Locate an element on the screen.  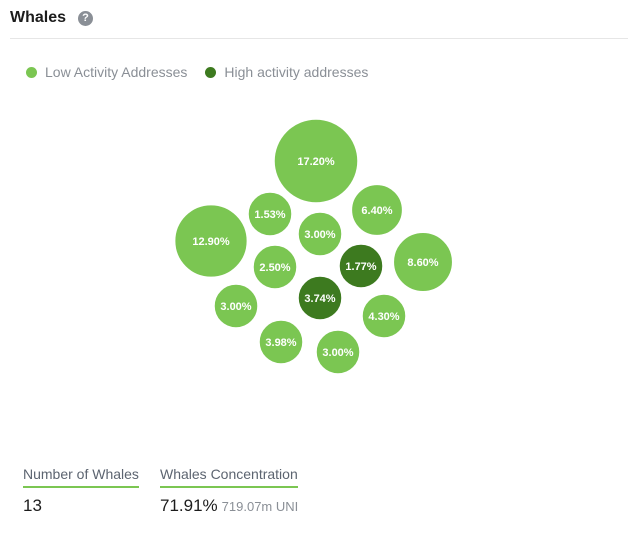
bubble-label: 3.98% is located at coordinates (280, 343).